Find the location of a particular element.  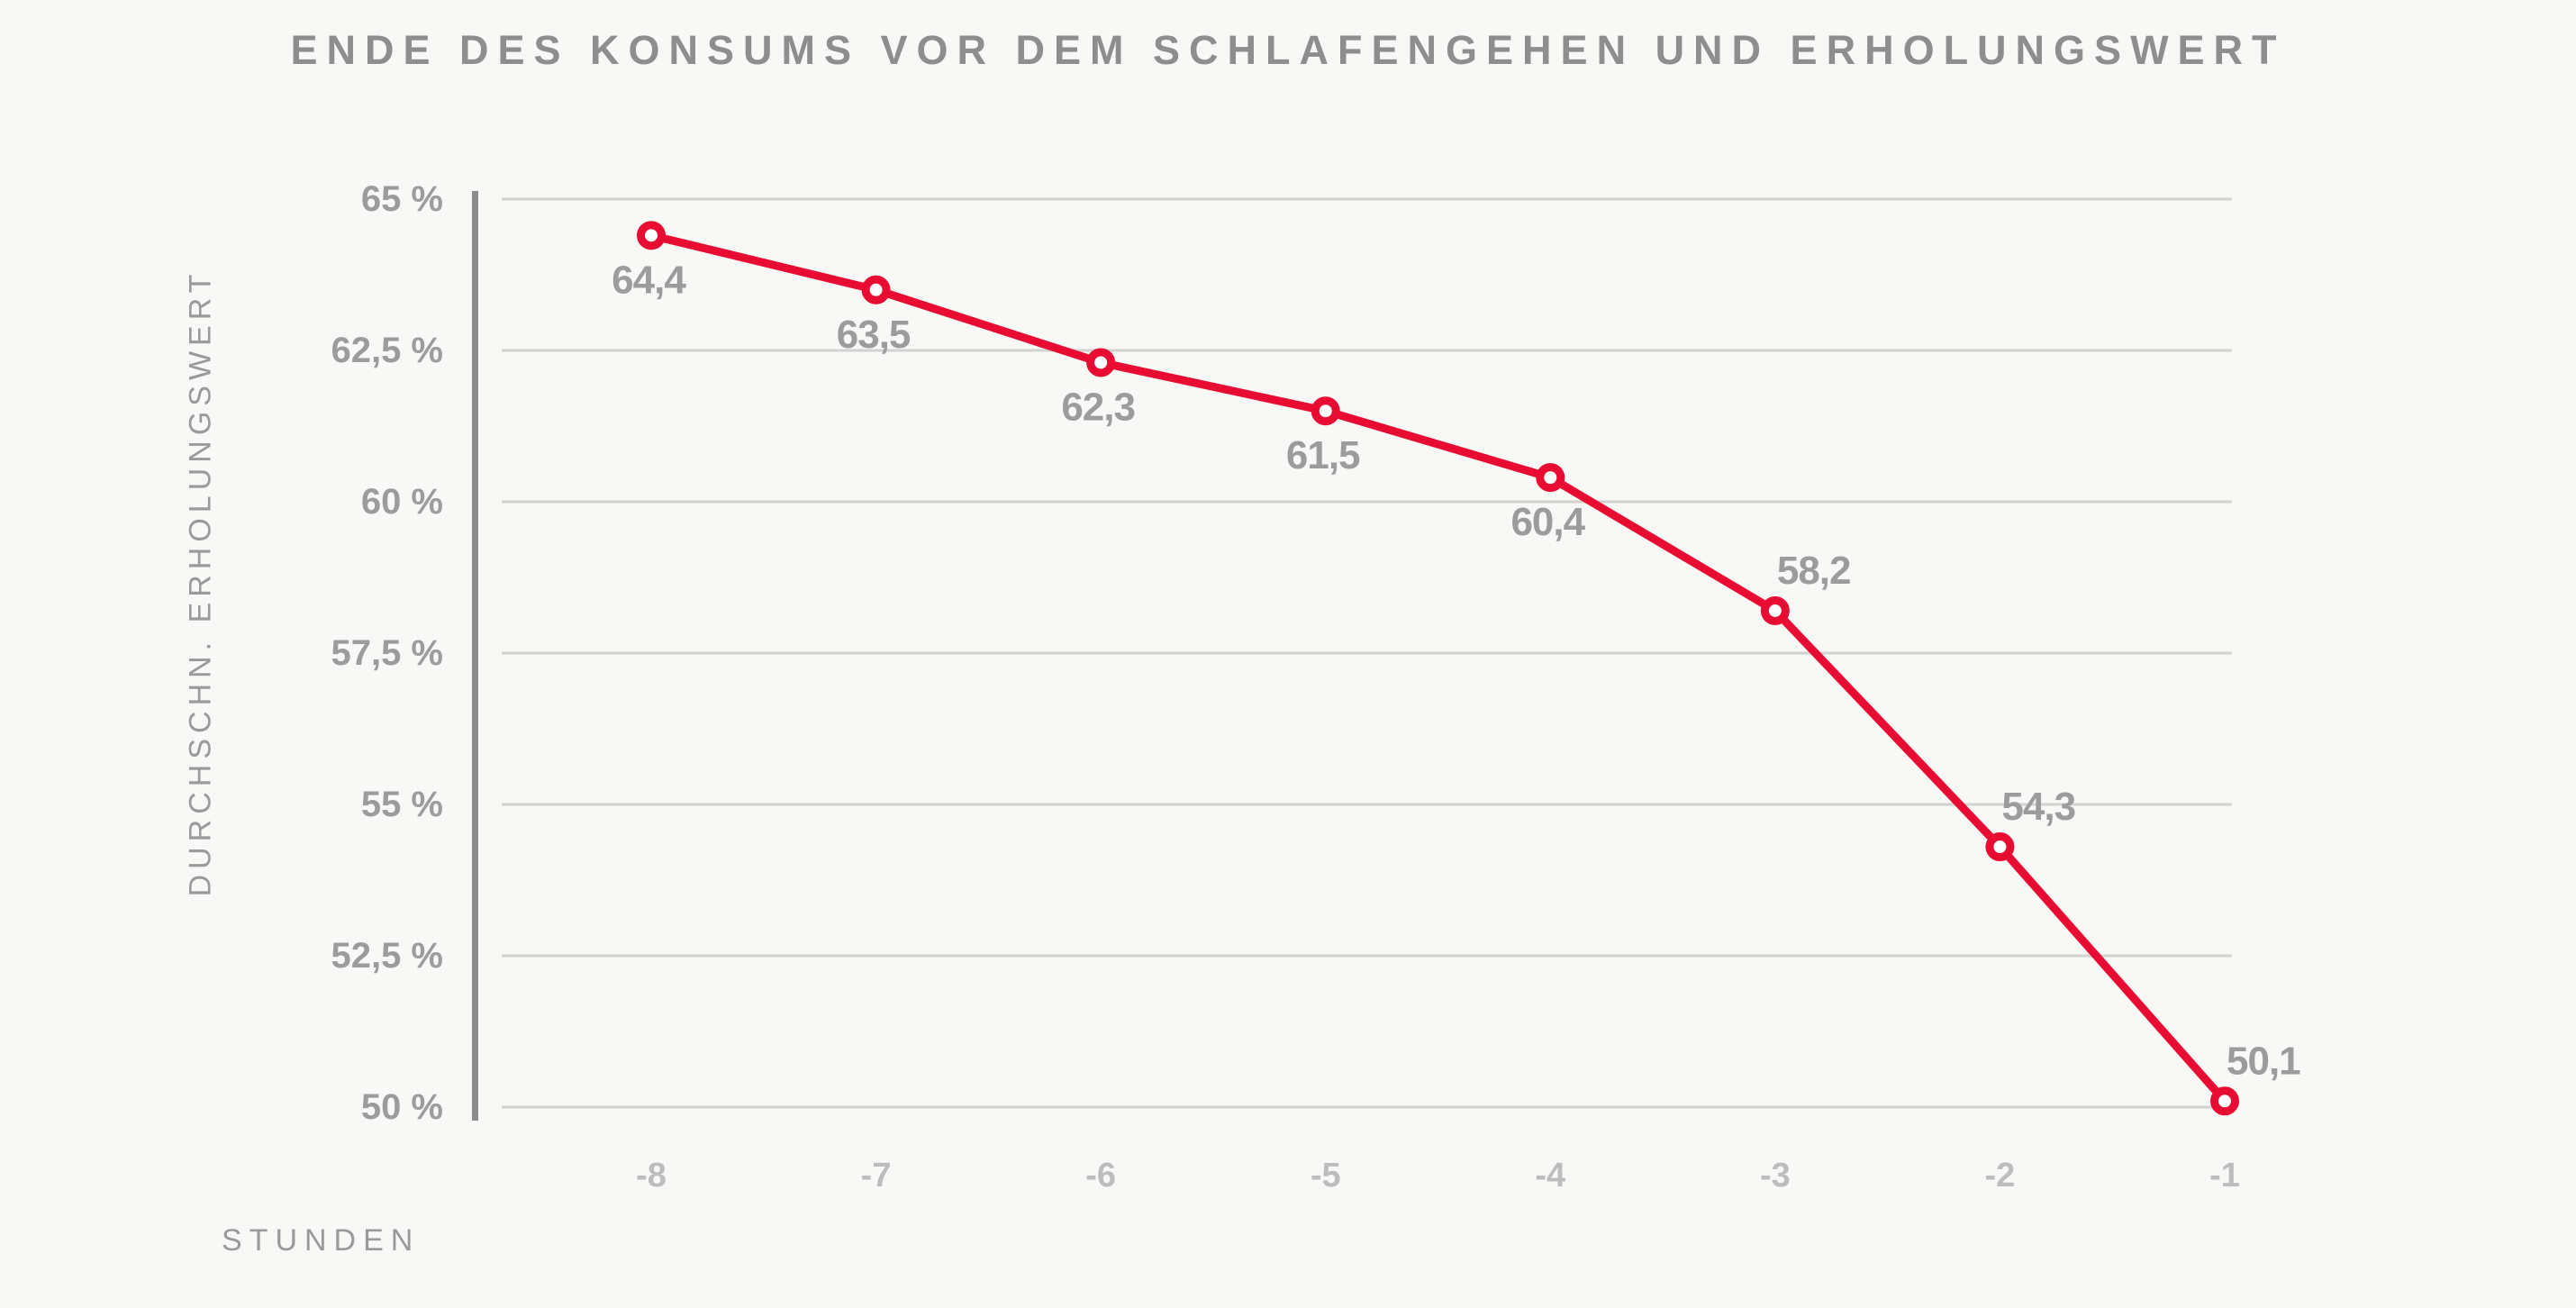

y-tick-label: 65 % is located at coordinates (402, 199).